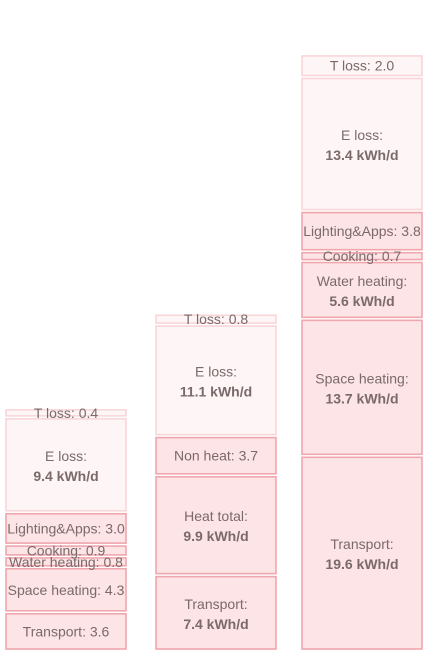 This screenshot has height=656, width=430. Describe the element at coordinates (361, 564) in the screenshot. I see `block-value-transport: 19.6 kWh/d` at that location.